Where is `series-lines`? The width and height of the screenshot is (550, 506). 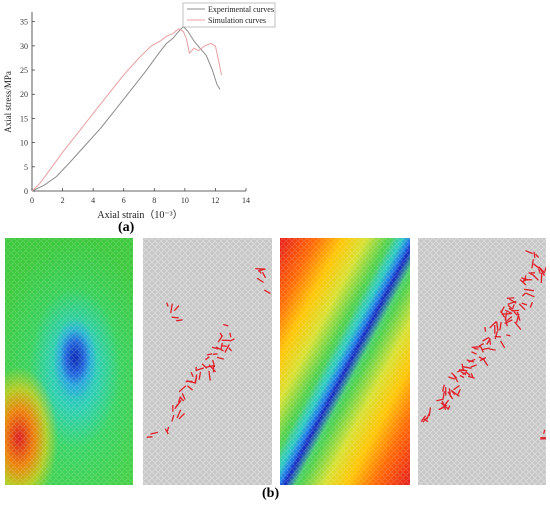
series-lines is located at coordinates (126, 108).